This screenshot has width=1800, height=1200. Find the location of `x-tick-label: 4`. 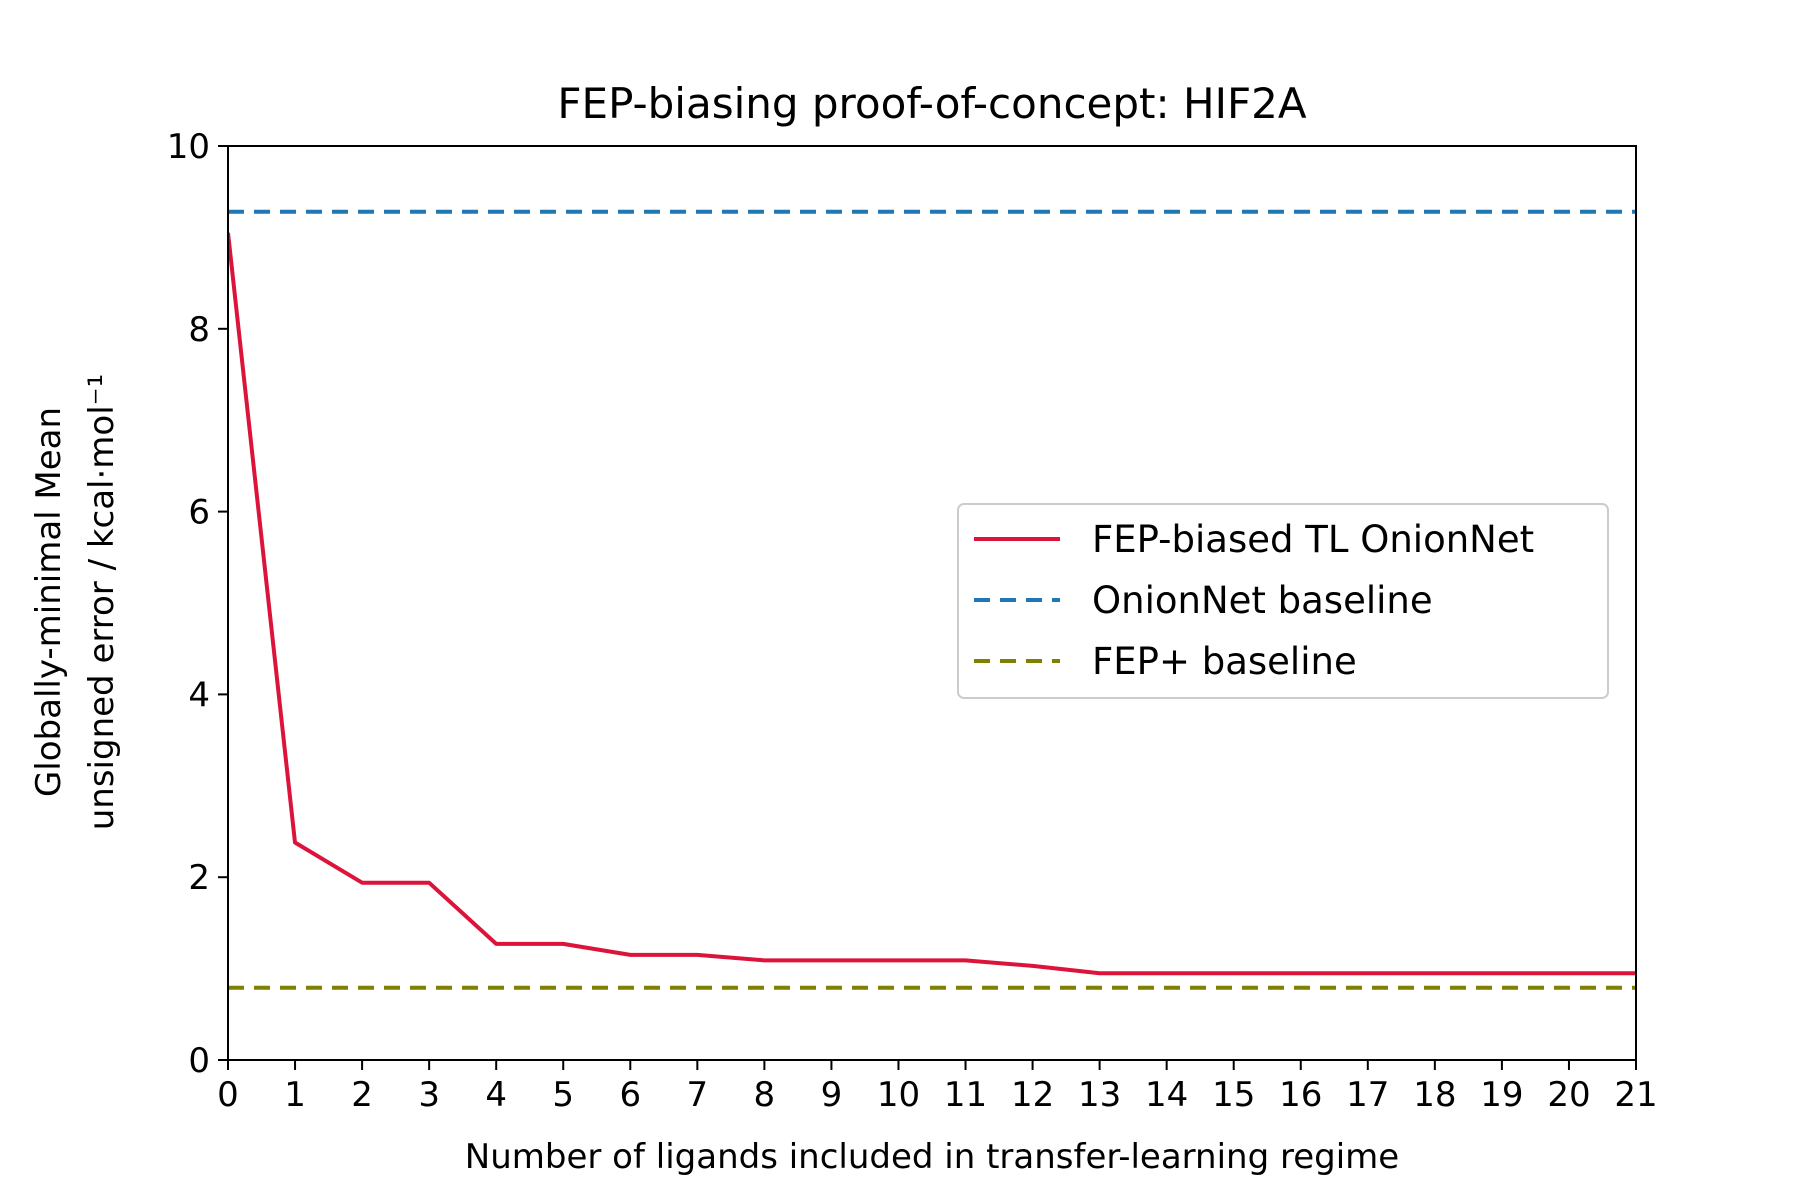

x-tick-label: 4 is located at coordinates (496, 1095).